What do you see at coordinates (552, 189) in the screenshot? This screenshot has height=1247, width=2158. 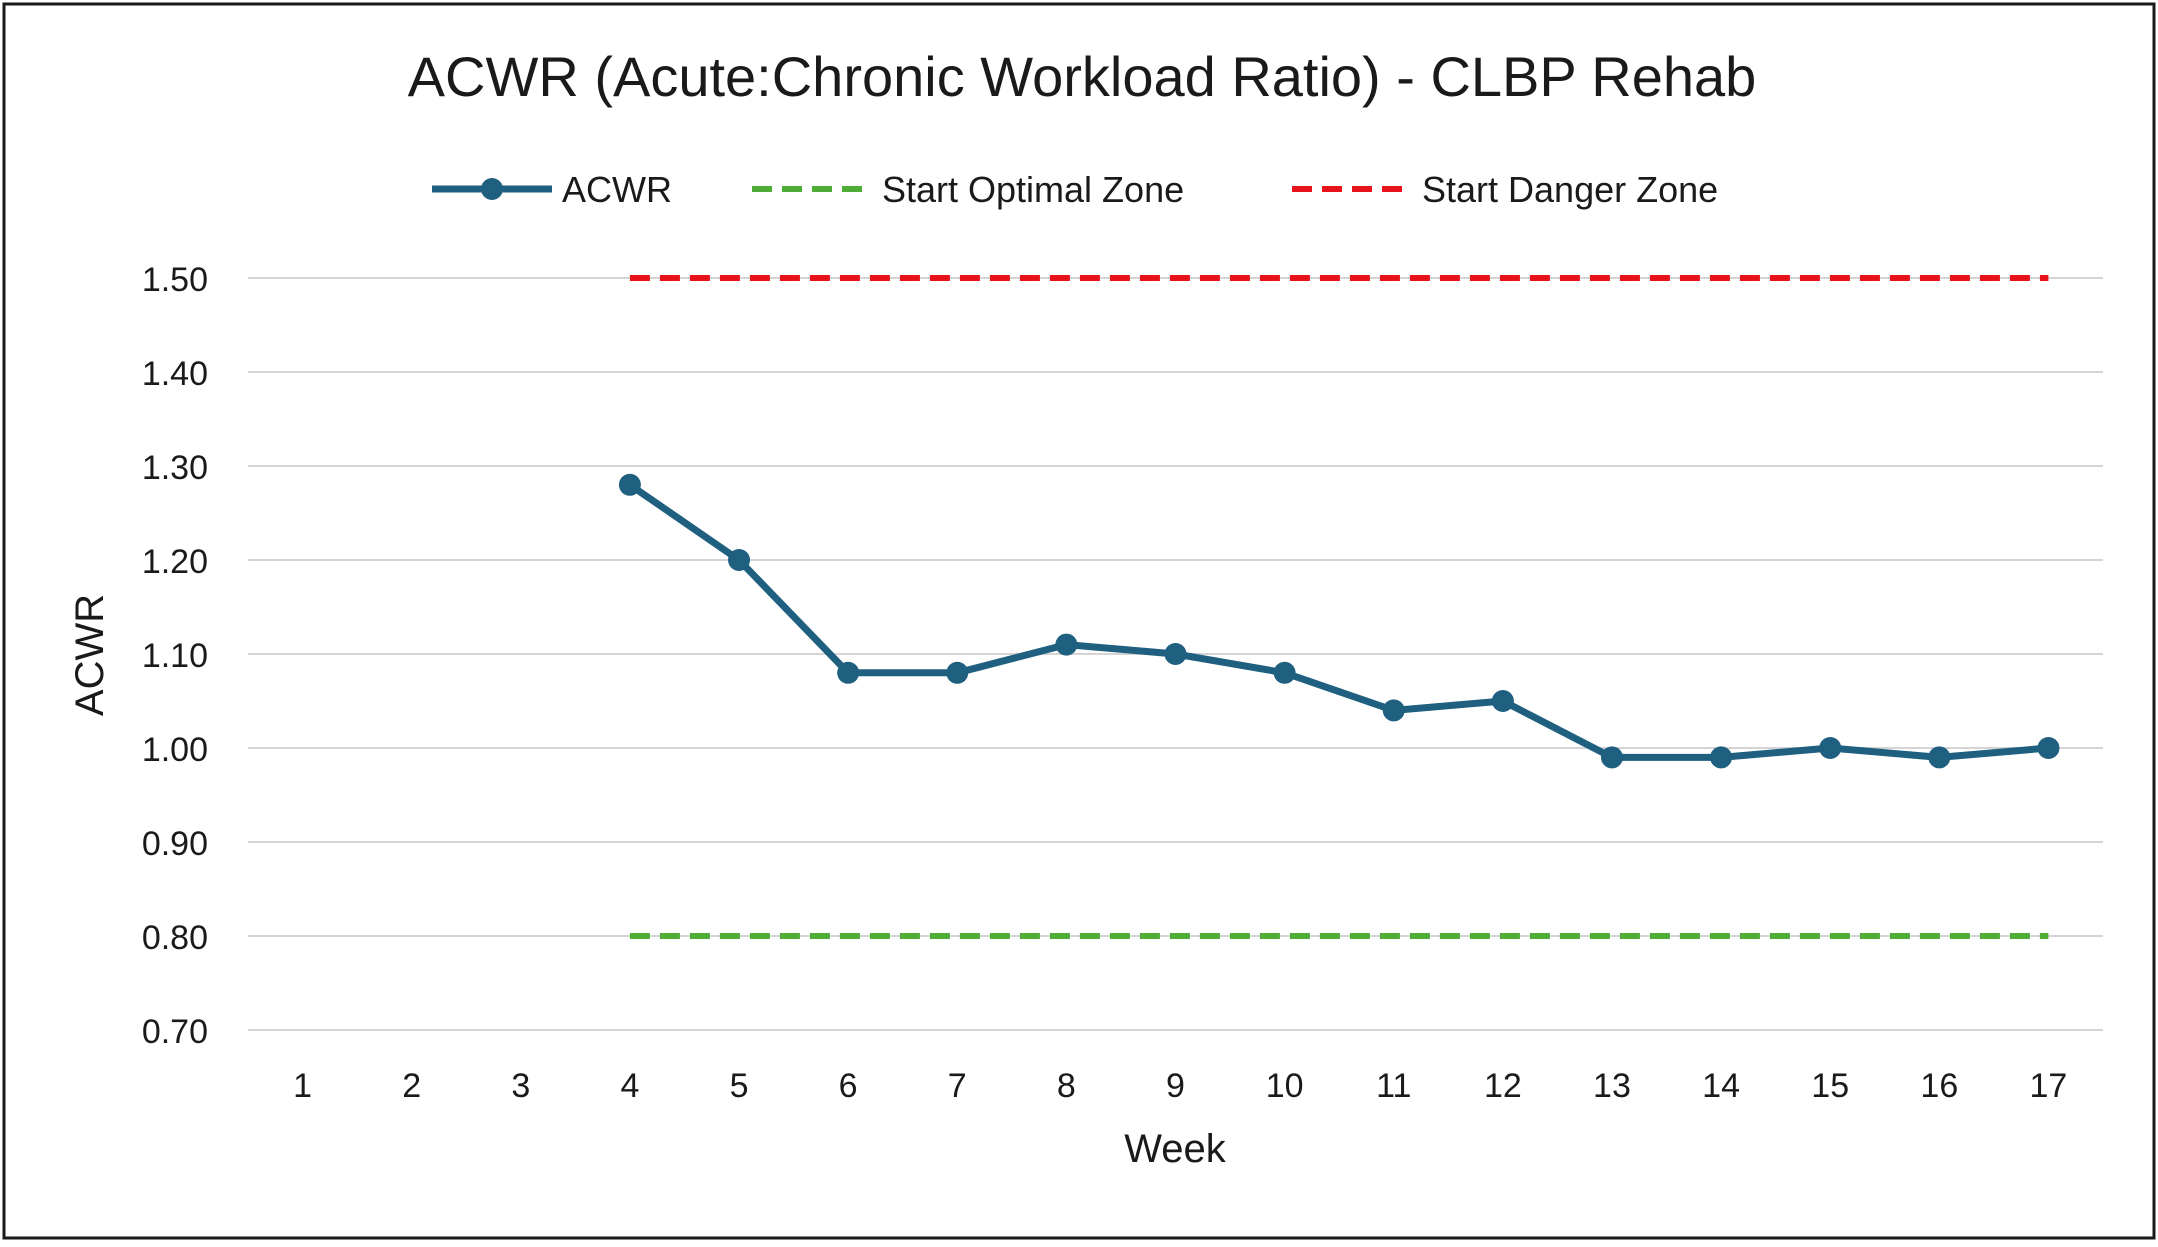 I see `legend-entry: ACWR` at bounding box center [552, 189].